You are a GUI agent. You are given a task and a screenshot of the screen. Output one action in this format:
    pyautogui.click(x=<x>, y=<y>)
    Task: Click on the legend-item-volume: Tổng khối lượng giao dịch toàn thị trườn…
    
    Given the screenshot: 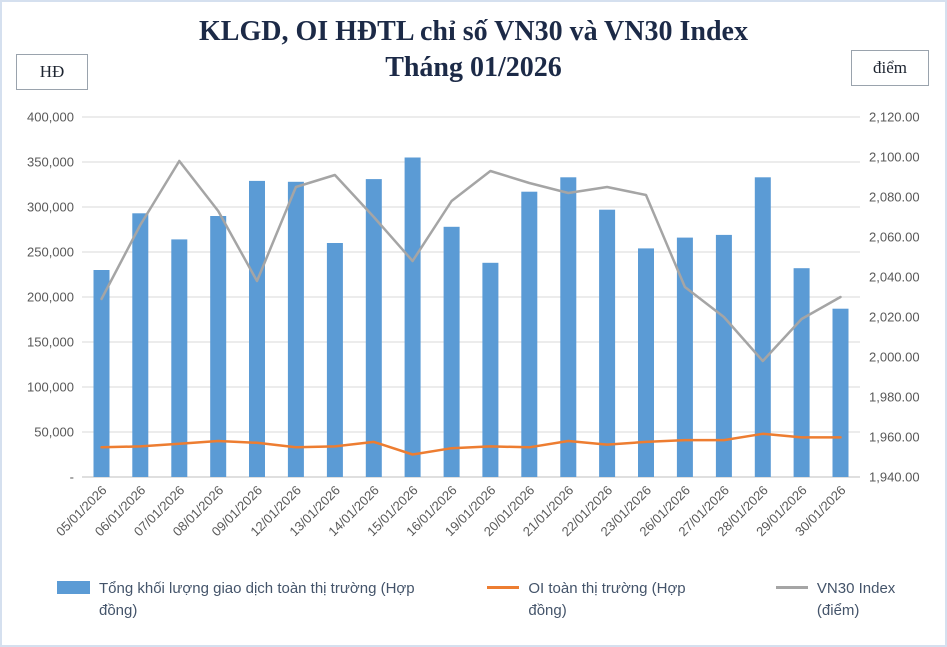 What is the action you would take?
    pyautogui.click(x=244, y=600)
    